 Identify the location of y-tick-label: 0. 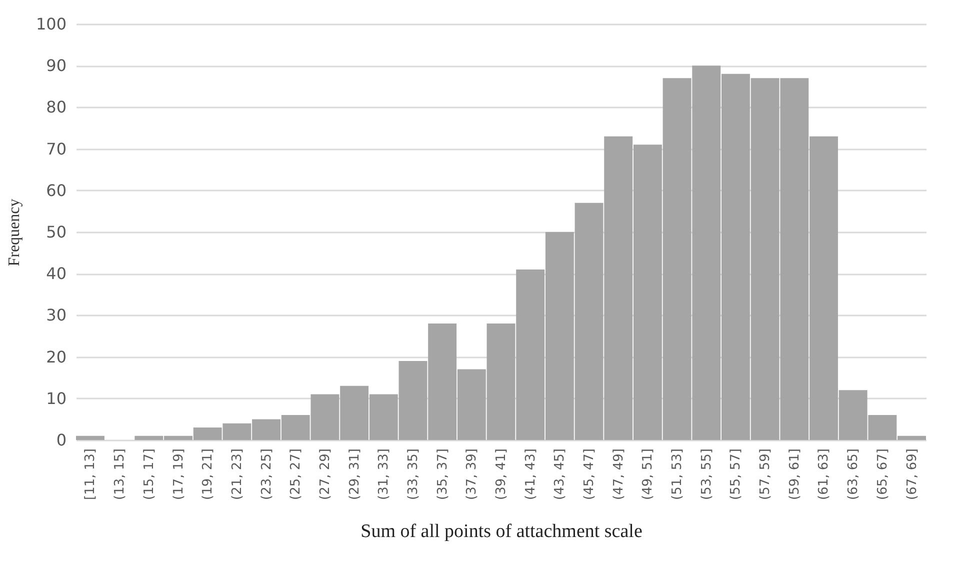
(61, 440).